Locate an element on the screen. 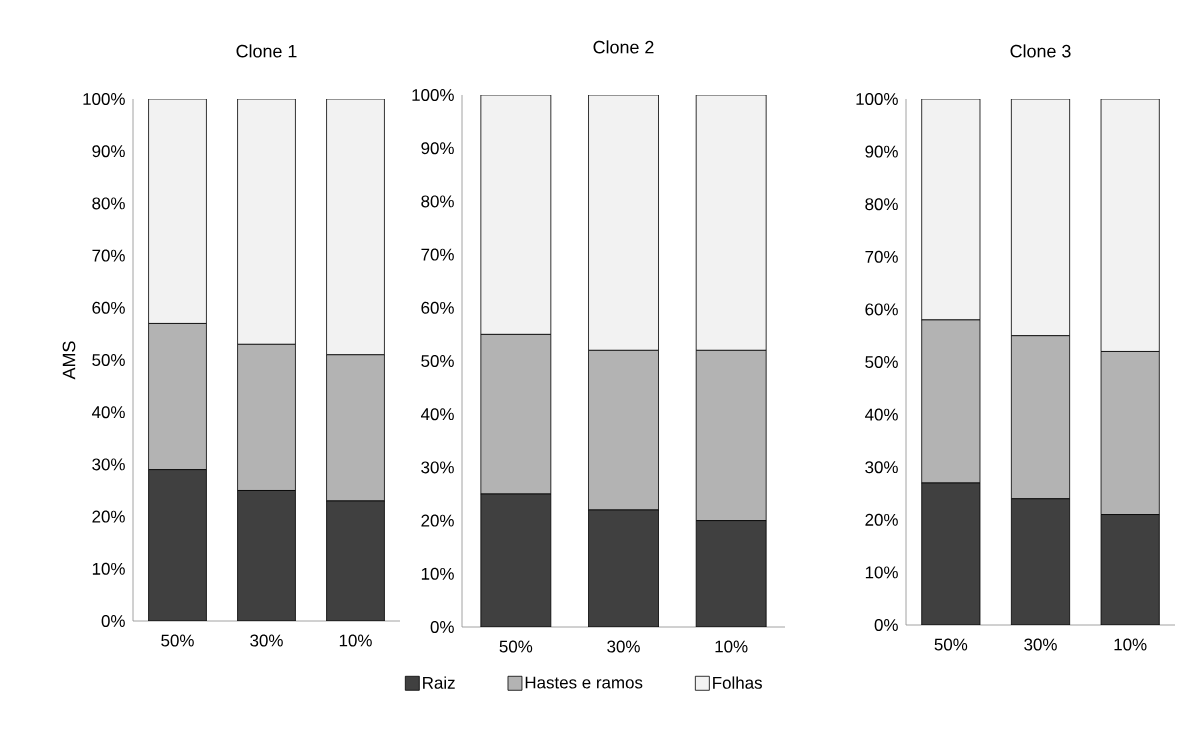 The image size is (1184, 731). chart-title: Clone 2 is located at coordinates (623, 47).